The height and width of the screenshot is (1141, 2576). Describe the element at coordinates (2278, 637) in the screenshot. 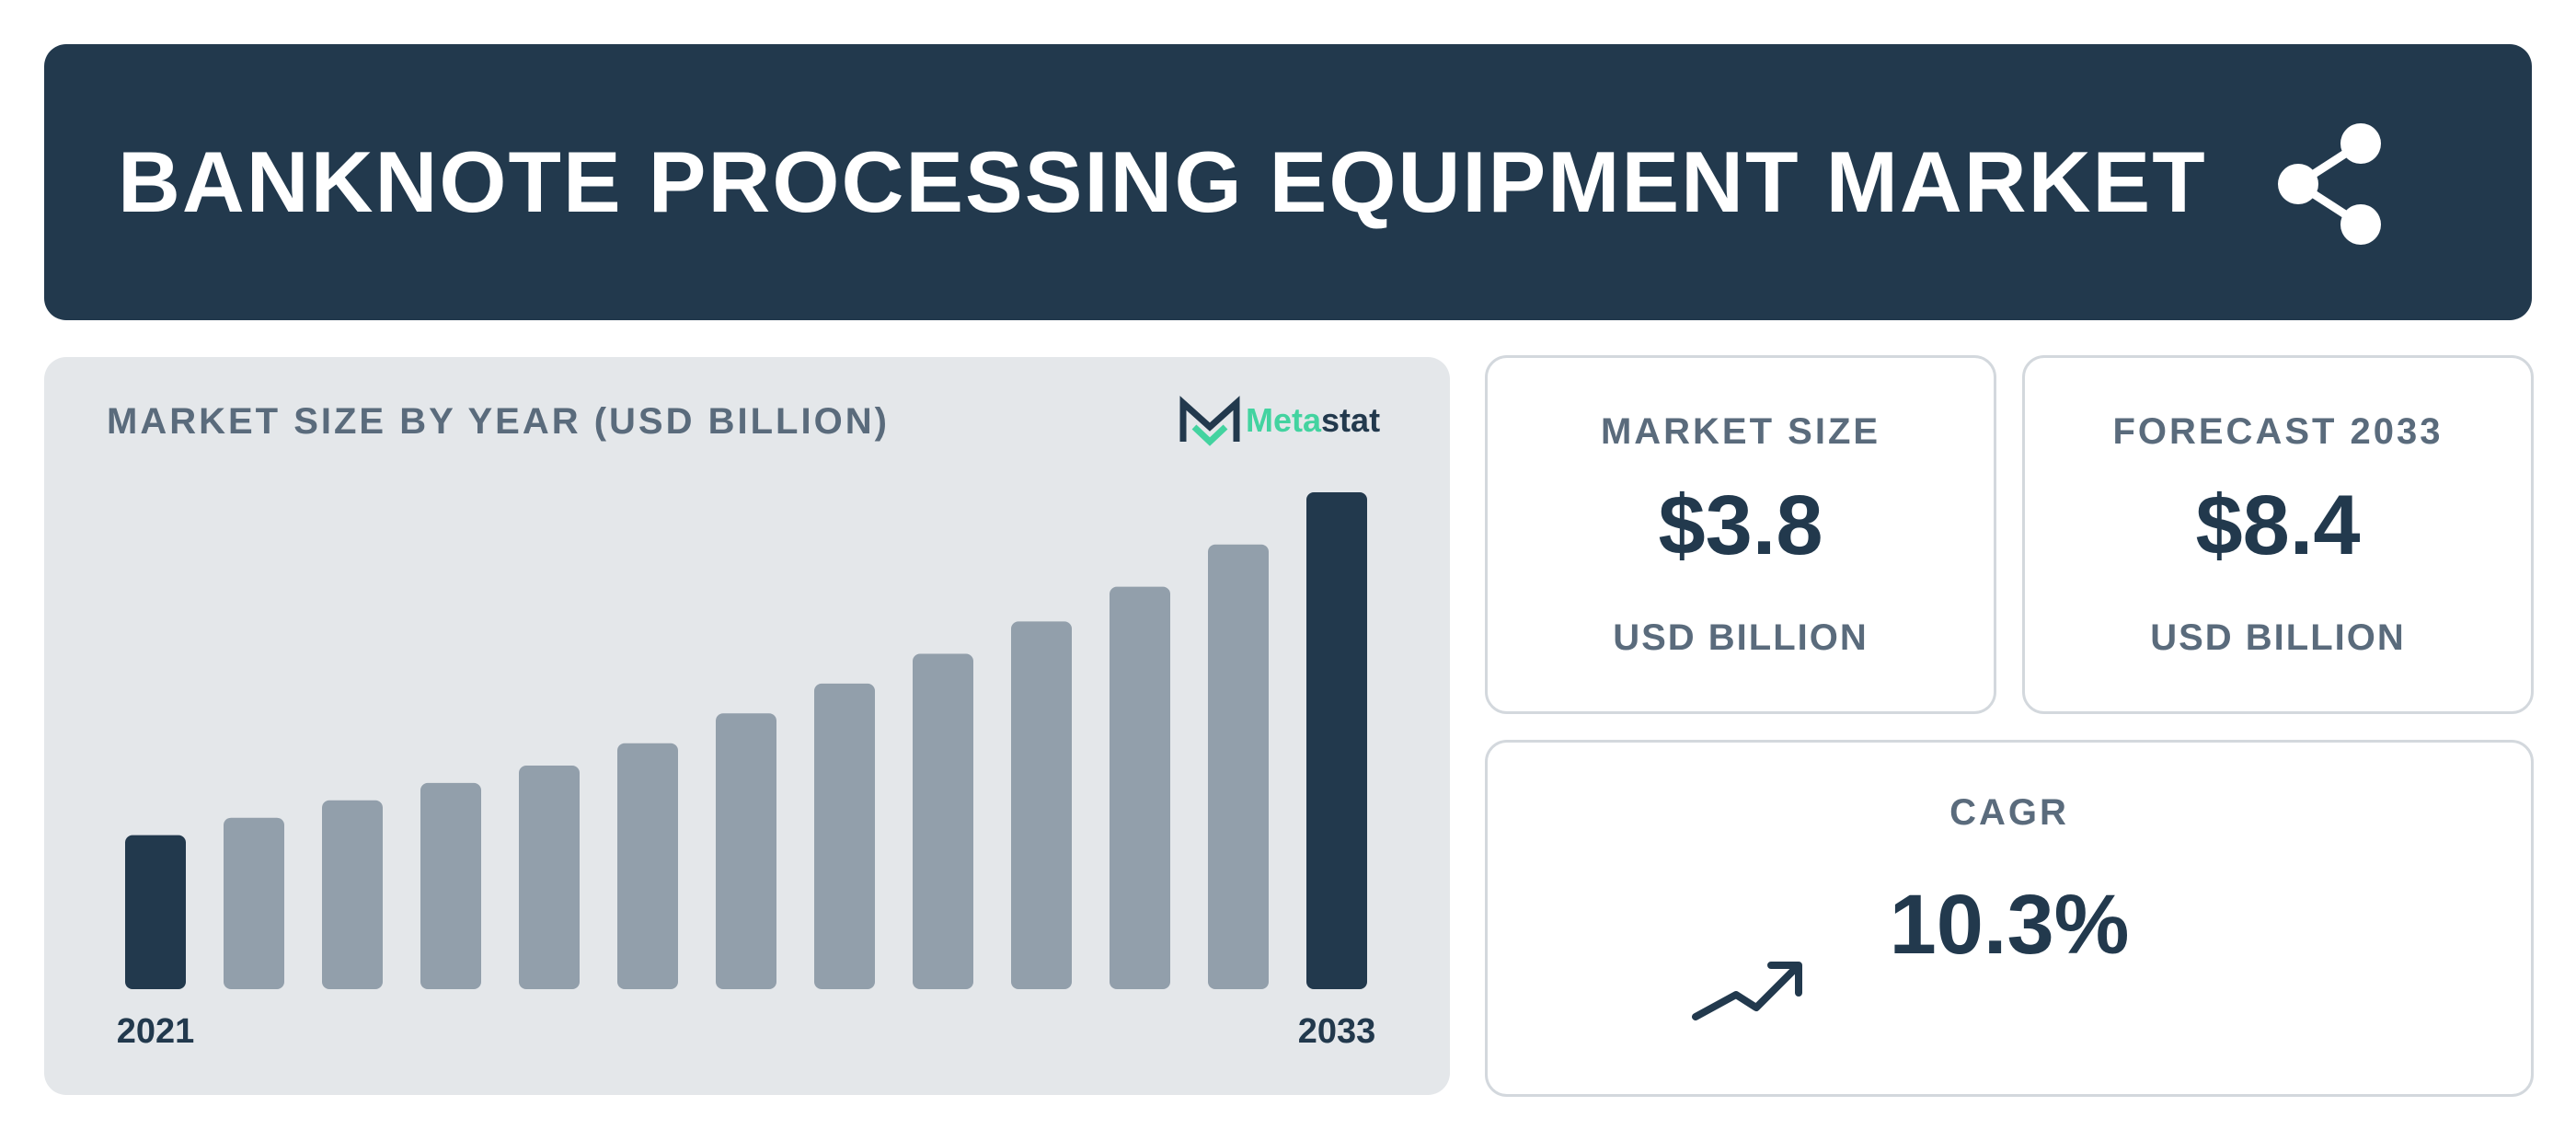

I see `forecast-unit: USD BILLION` at that location.